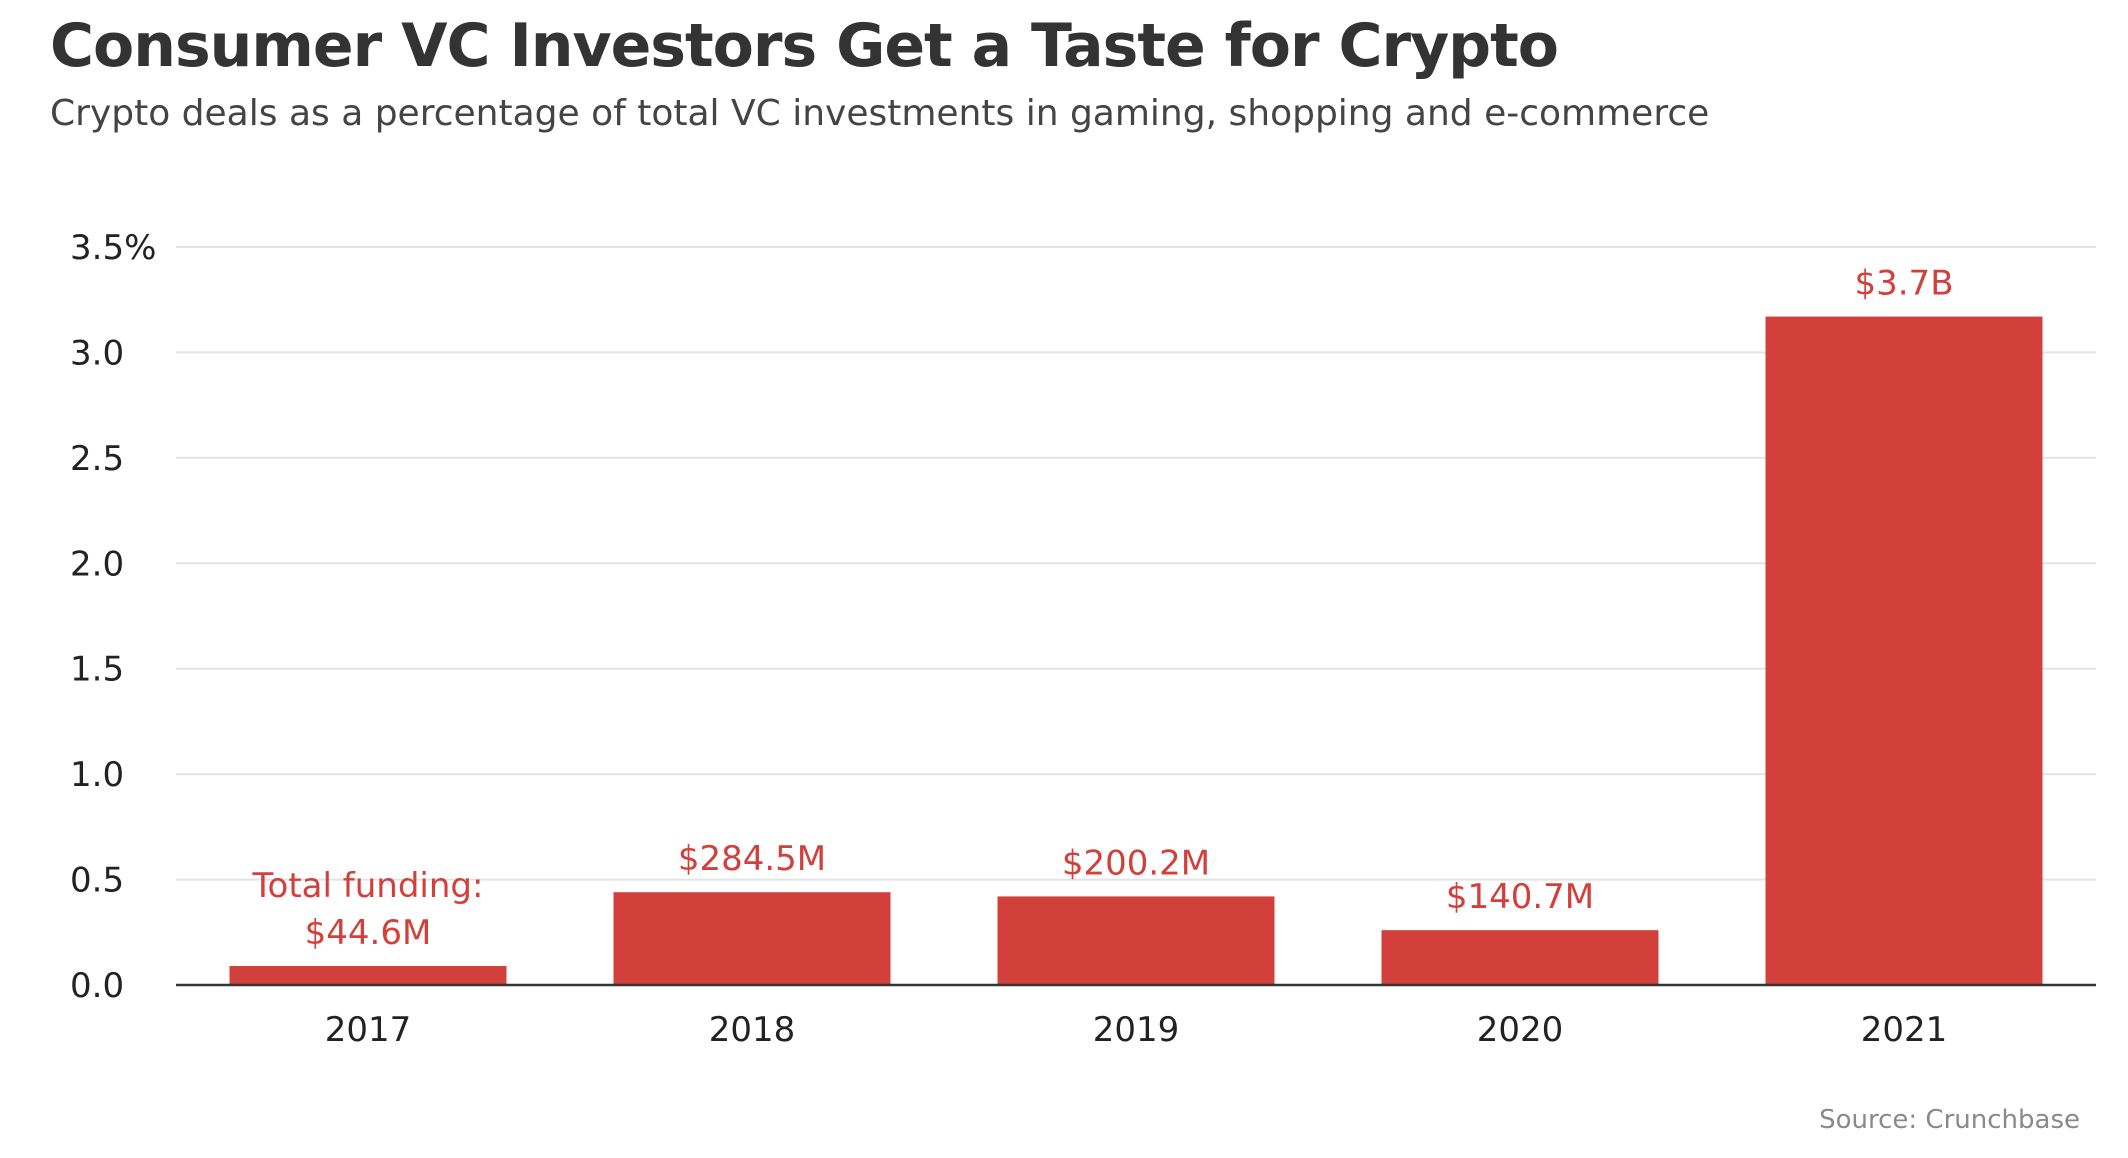  Describe the element at coordinates (97, 670) in the screenshot. I see `y-tick-label: 1.5` at that location.